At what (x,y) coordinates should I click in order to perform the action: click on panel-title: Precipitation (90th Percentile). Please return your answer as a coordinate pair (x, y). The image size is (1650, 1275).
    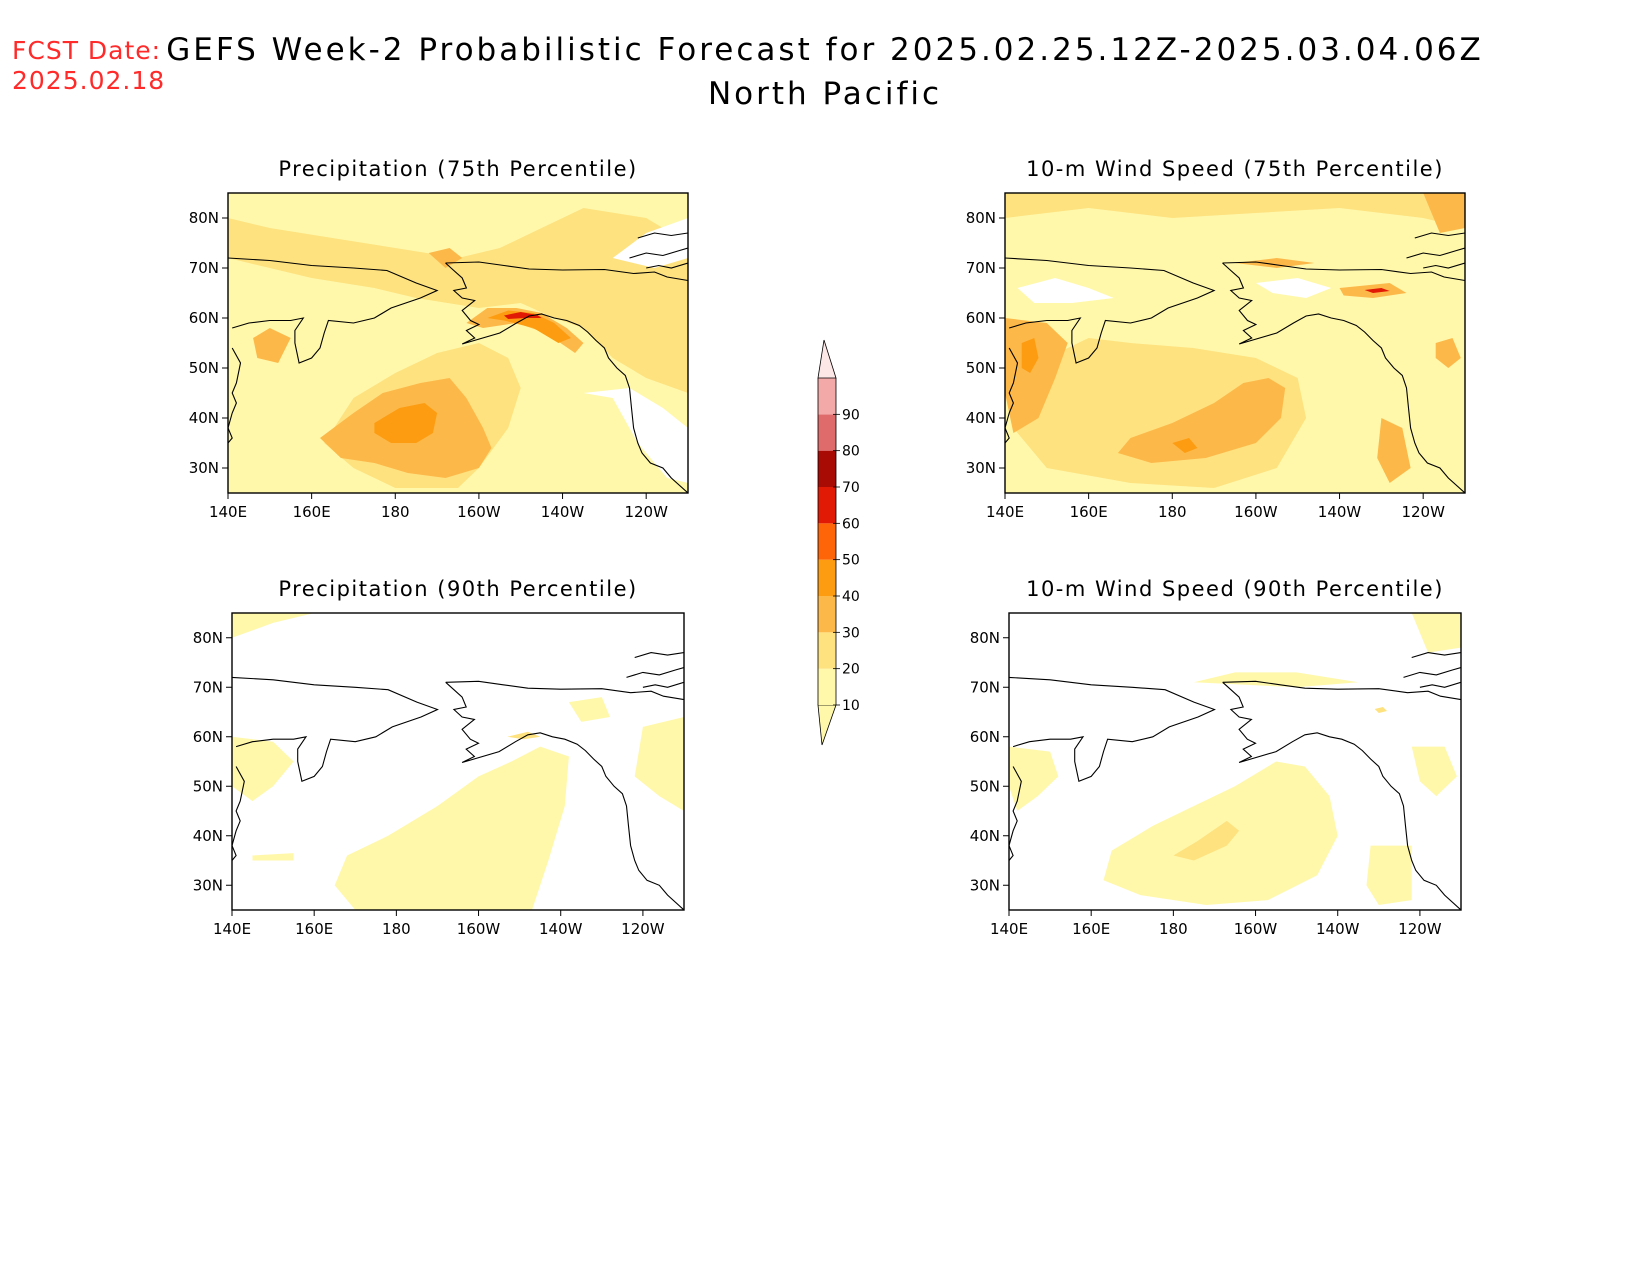
    Looking at the image, I should click on (457, 589).